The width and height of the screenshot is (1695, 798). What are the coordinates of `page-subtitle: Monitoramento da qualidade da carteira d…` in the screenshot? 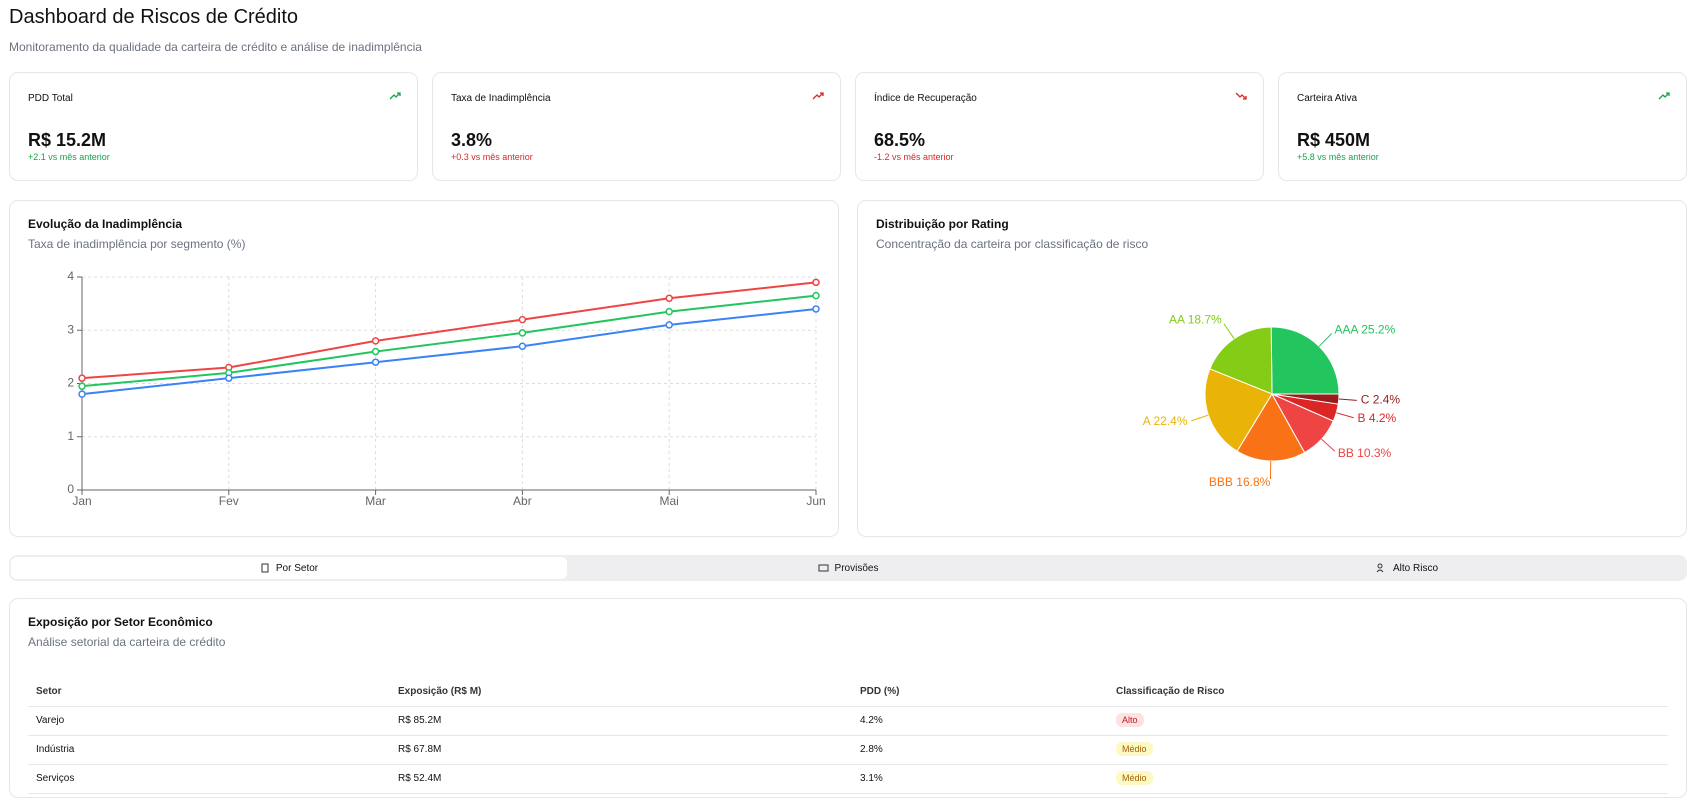 It's located at (215, 47).